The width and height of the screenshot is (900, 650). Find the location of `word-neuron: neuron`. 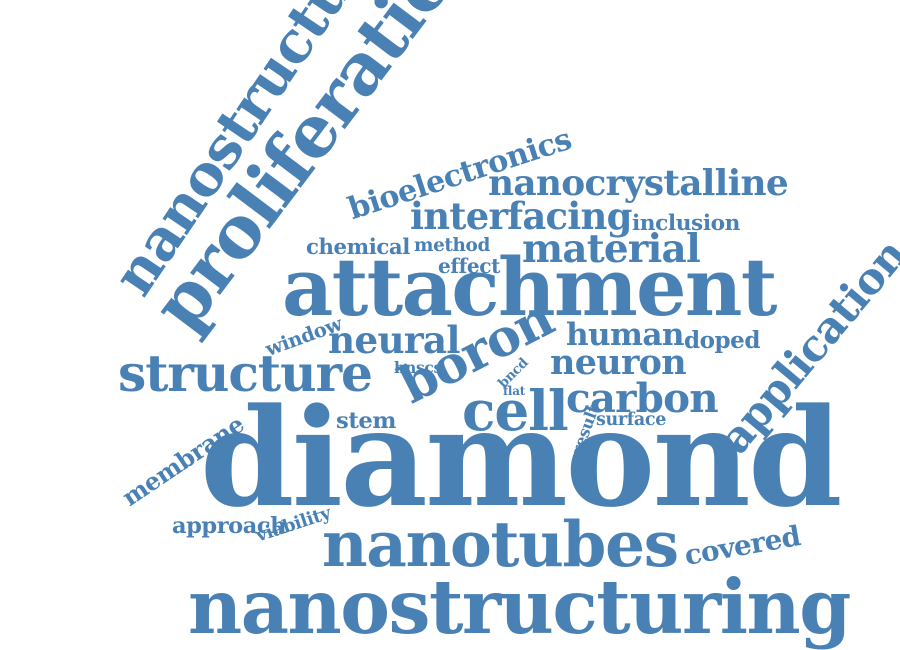

word-neuron: neuron is located at coordinates (618, 362).